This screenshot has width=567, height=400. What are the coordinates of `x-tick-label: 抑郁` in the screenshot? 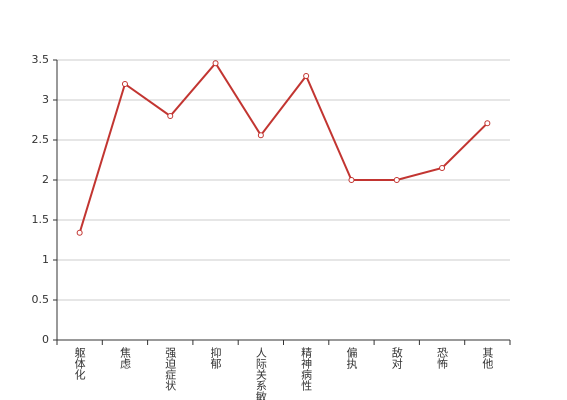 It's located at (215, 357).